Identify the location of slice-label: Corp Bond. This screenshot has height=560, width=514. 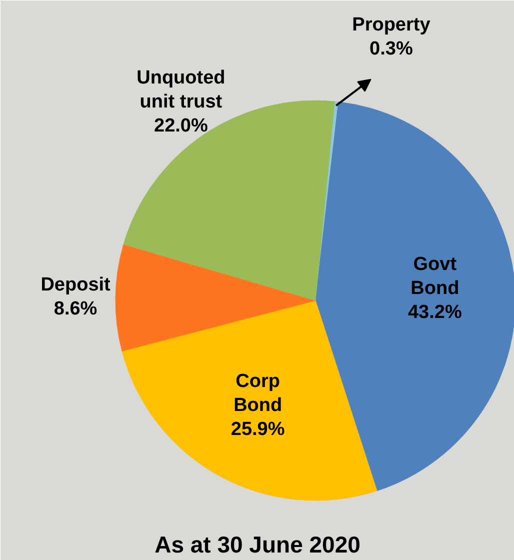
(258, 393).